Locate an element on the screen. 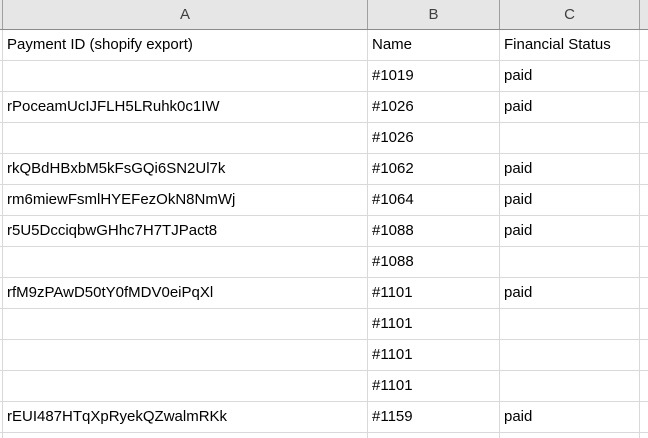 This screenshot has height=438, width=648. cell-C14 is located at coordinates (570, 435).